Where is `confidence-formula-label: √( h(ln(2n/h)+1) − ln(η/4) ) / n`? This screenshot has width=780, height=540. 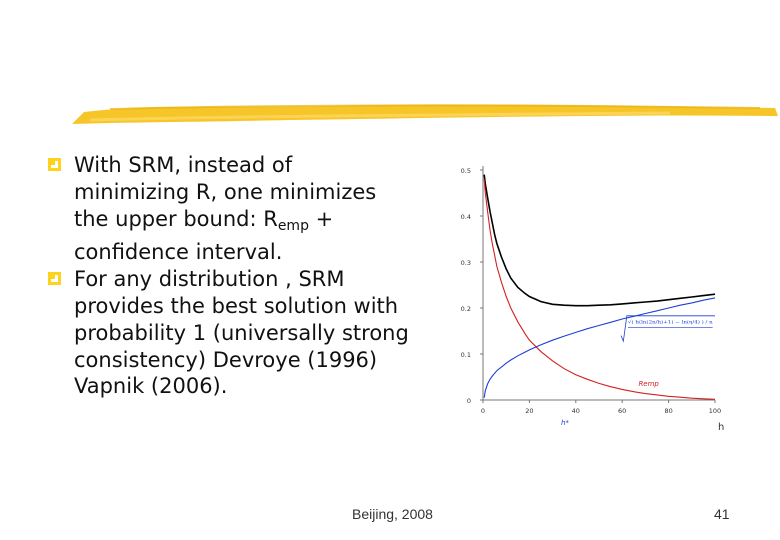
confidence-formula-label: √( h(ln(2n/h)+1) − ln(η/4) ) / n is located at coordinates (667, 329).